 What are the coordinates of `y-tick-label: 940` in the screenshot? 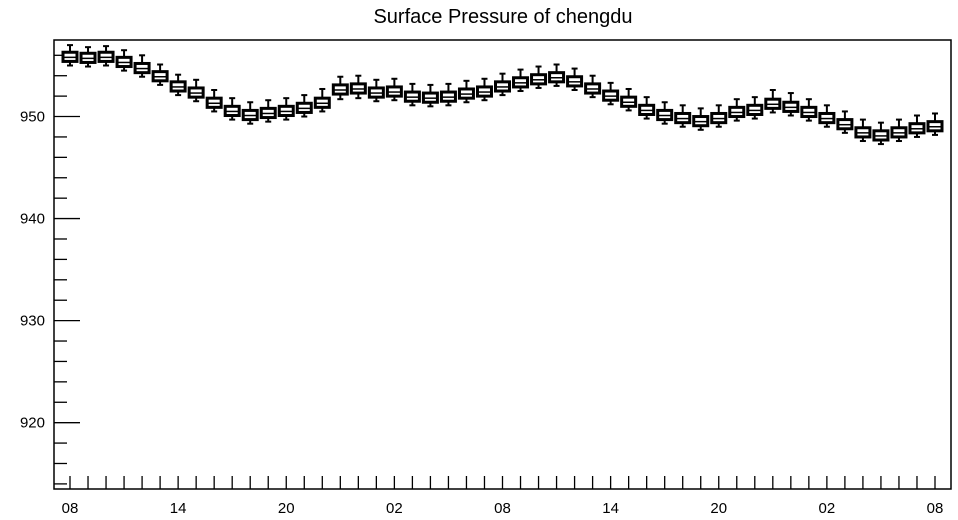 It's located at (32, 219).